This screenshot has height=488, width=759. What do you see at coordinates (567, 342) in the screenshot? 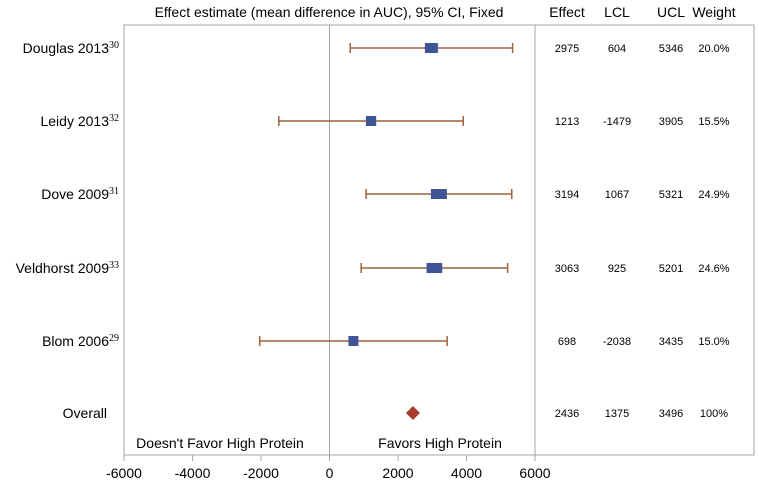
I see `effect-value: 698` at bounding box center [567, 342].